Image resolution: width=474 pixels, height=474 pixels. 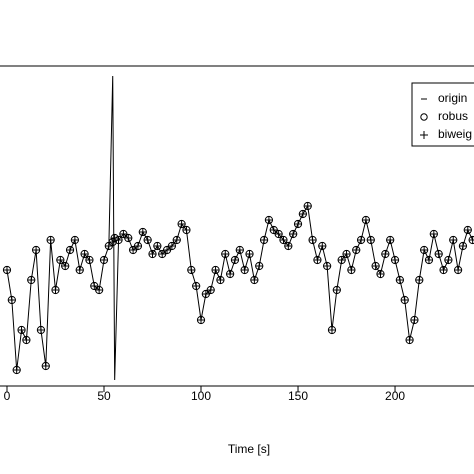 I want to click on legend-label: robus, so click(x=453, y=116).